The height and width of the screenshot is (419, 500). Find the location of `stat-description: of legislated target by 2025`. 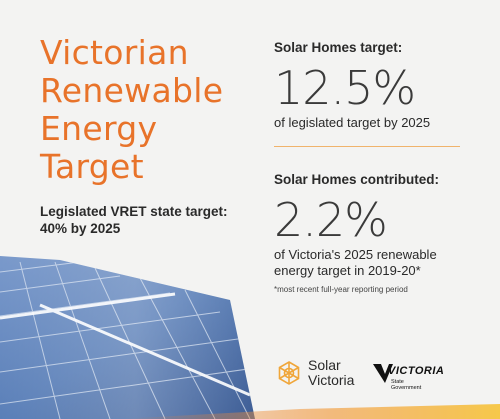

stat-description: of legislated target by 2025 is located at coordinates (374, 123).